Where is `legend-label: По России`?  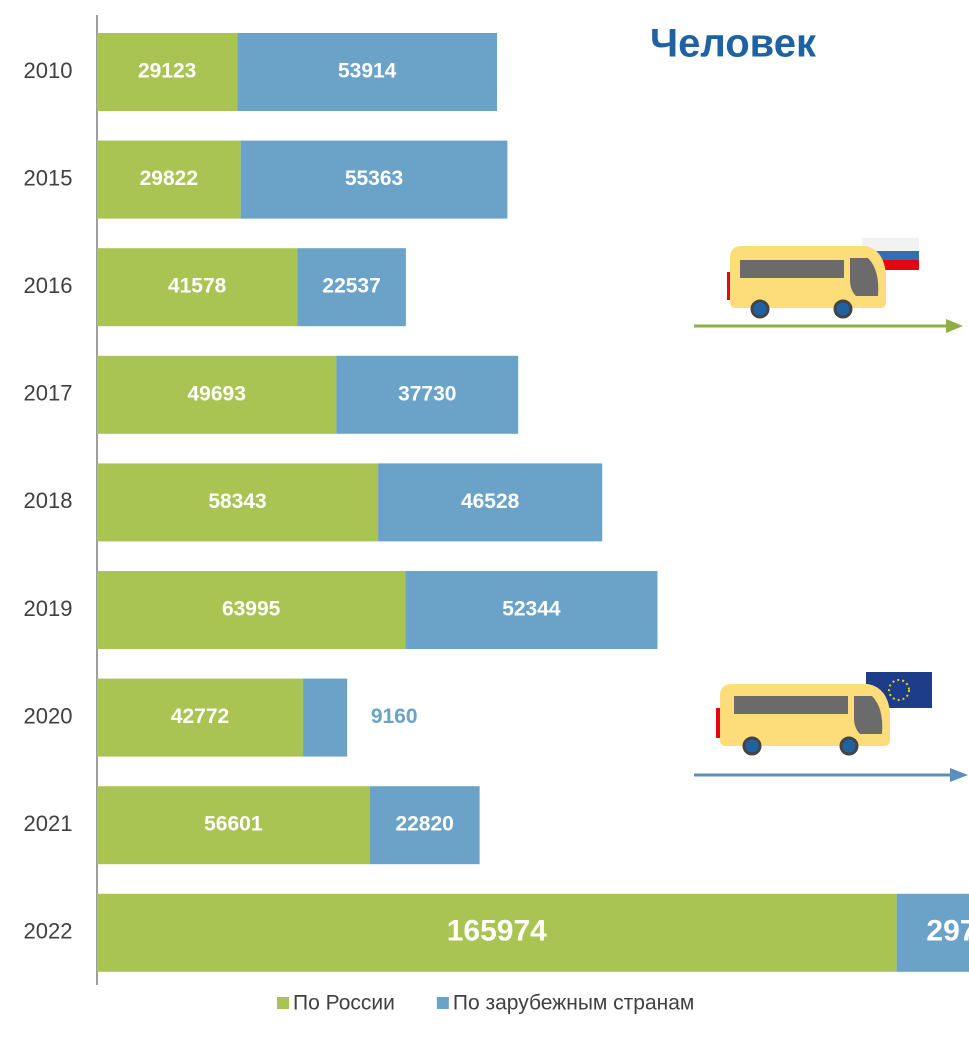 legend-label: По России is located at coordinates (344, 1003).